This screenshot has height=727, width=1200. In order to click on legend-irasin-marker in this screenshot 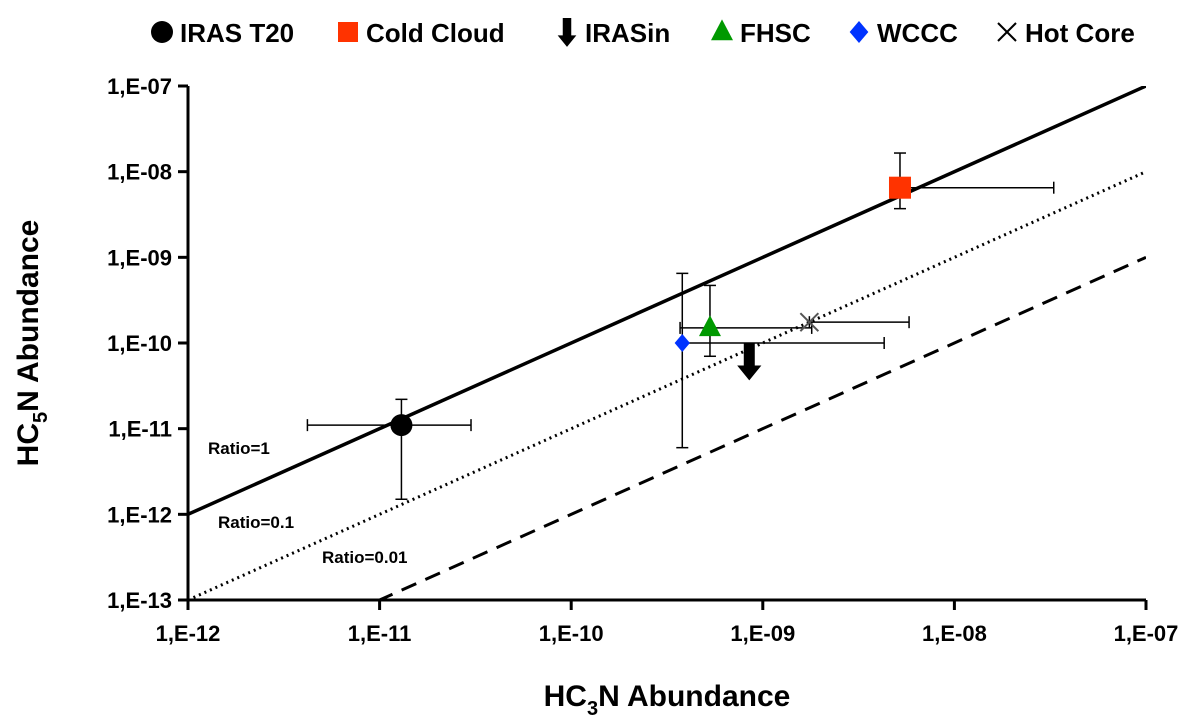, I will do `click(567, 32)`.